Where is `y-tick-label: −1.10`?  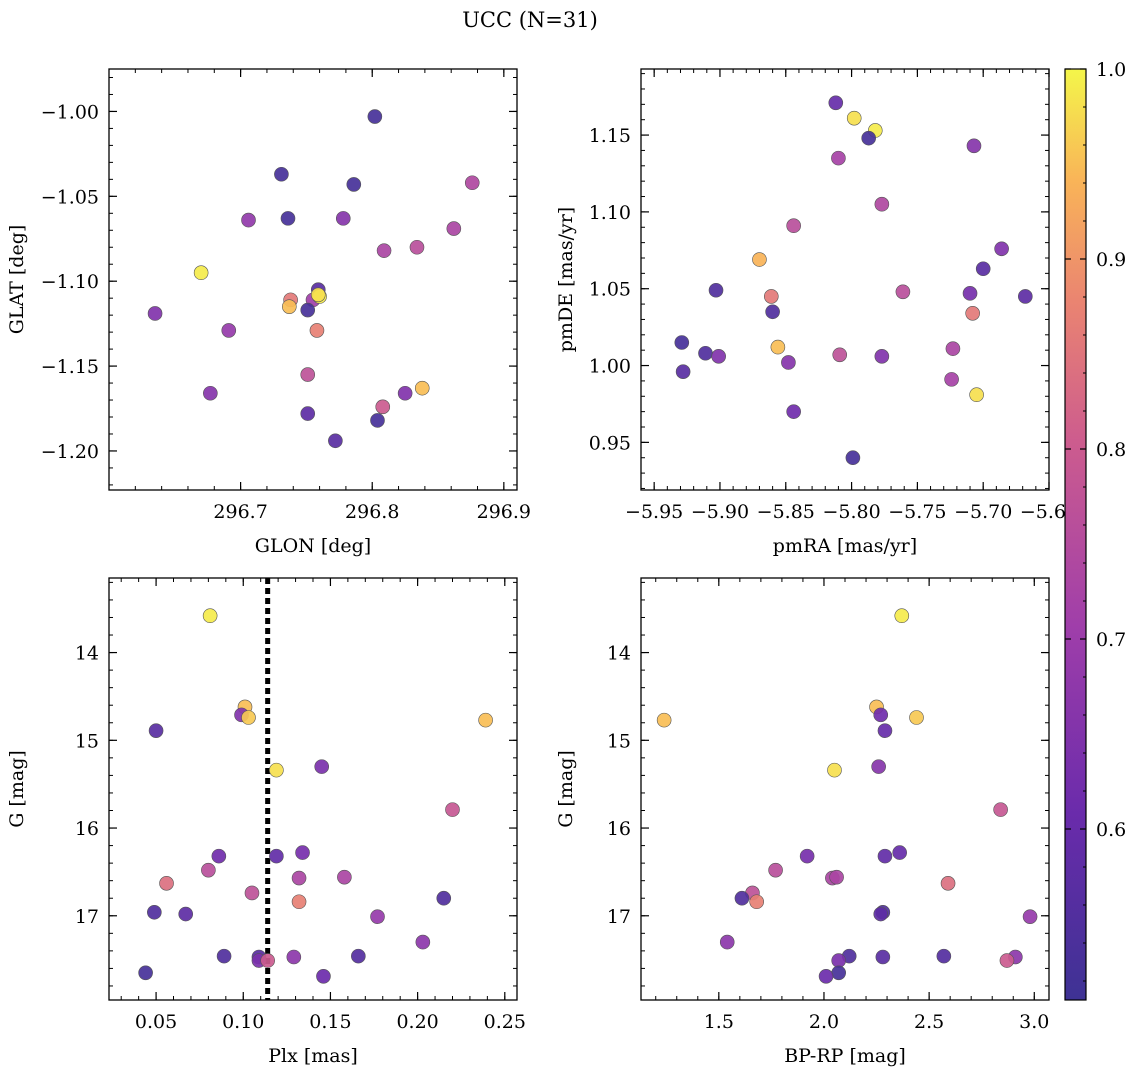 y-tick-label: −1.10 is located at coordinates (70, 282).